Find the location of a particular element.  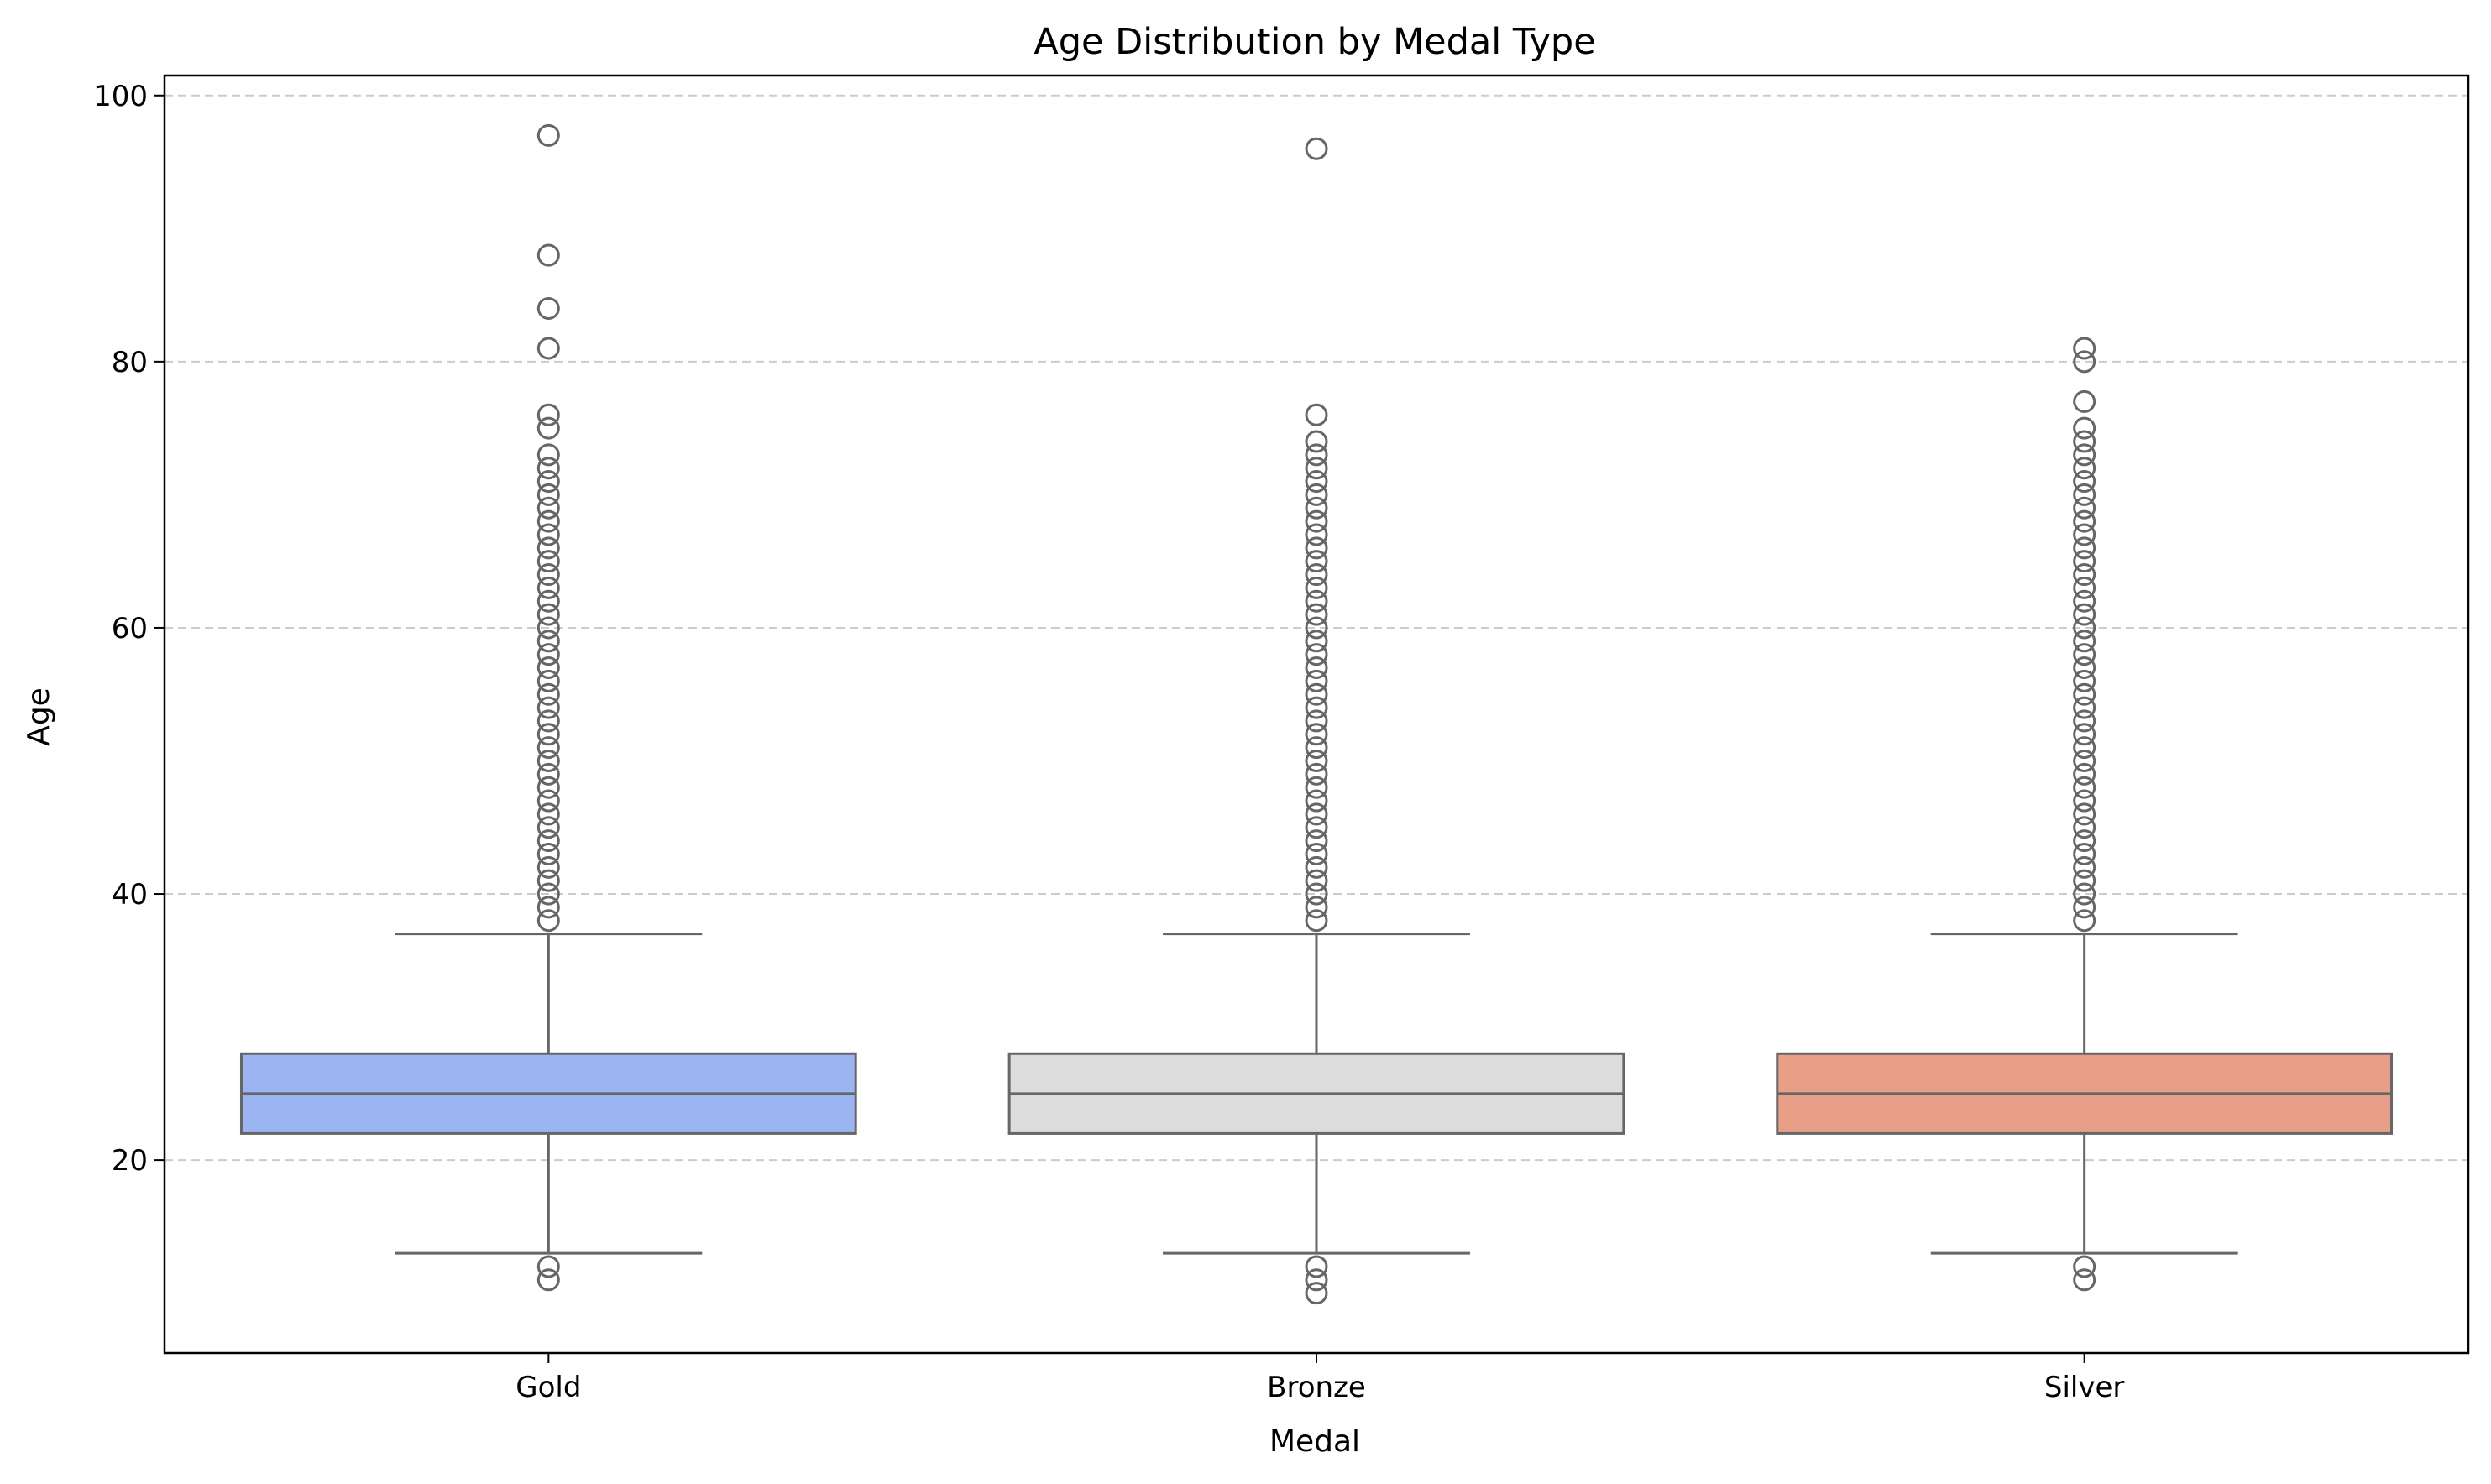

y-axis-label: Age is located at coordinates (39, 716).